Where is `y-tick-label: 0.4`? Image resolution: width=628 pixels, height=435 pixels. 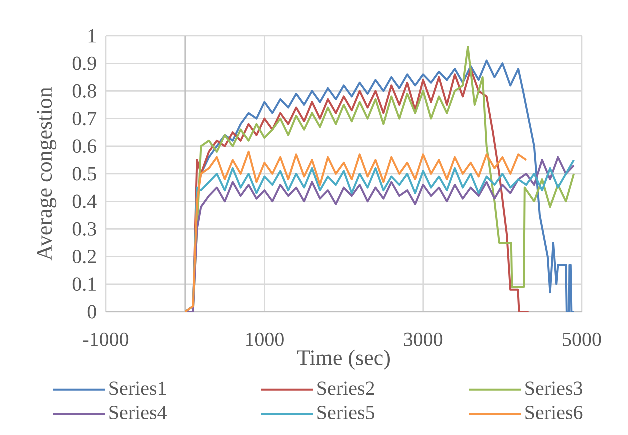
y-tick-label: 0.4 is located at coordinates (84, 201).